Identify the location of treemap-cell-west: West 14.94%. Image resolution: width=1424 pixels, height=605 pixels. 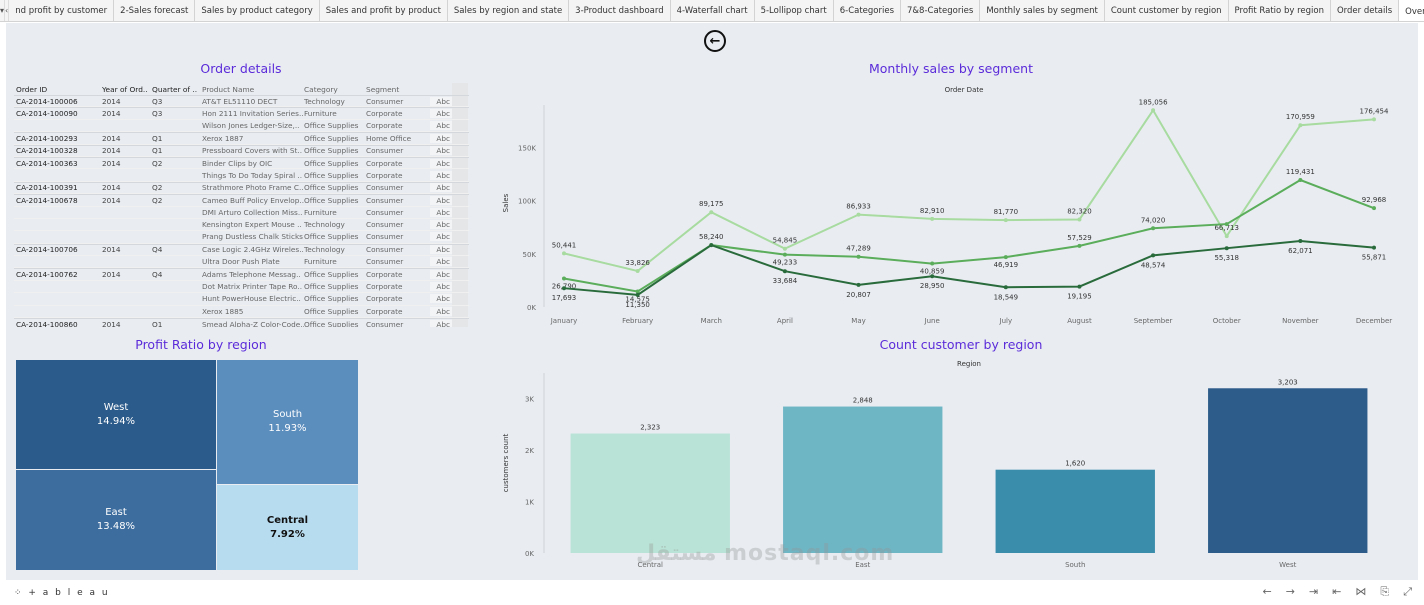
(116, 414).